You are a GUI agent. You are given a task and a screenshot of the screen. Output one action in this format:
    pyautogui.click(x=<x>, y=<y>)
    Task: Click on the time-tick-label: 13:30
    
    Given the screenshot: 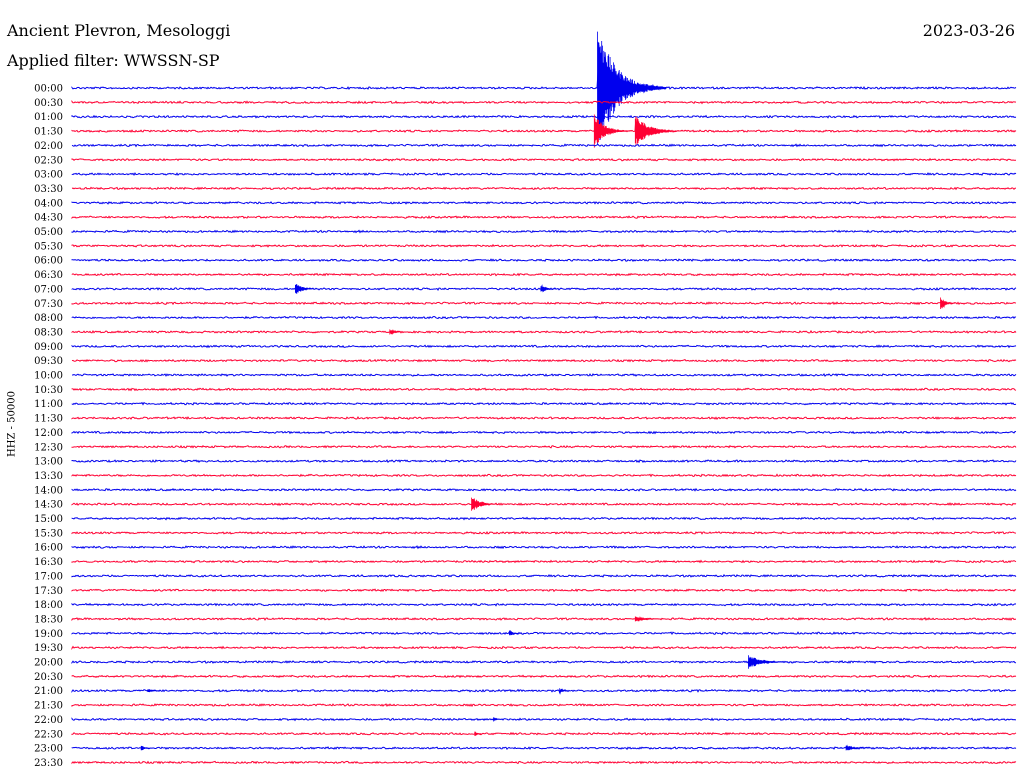 What is the action you would take?
    pyautogui.click(x=48, y=476)
    